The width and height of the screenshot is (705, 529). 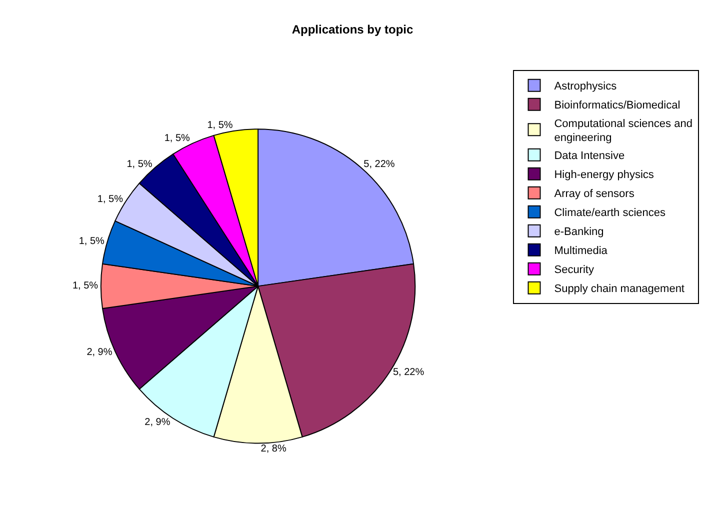 What do you see at coordinates (619, 289) in the screenshot?
I see `legend-label: Supply chain management` at bounding box center [619, 289].